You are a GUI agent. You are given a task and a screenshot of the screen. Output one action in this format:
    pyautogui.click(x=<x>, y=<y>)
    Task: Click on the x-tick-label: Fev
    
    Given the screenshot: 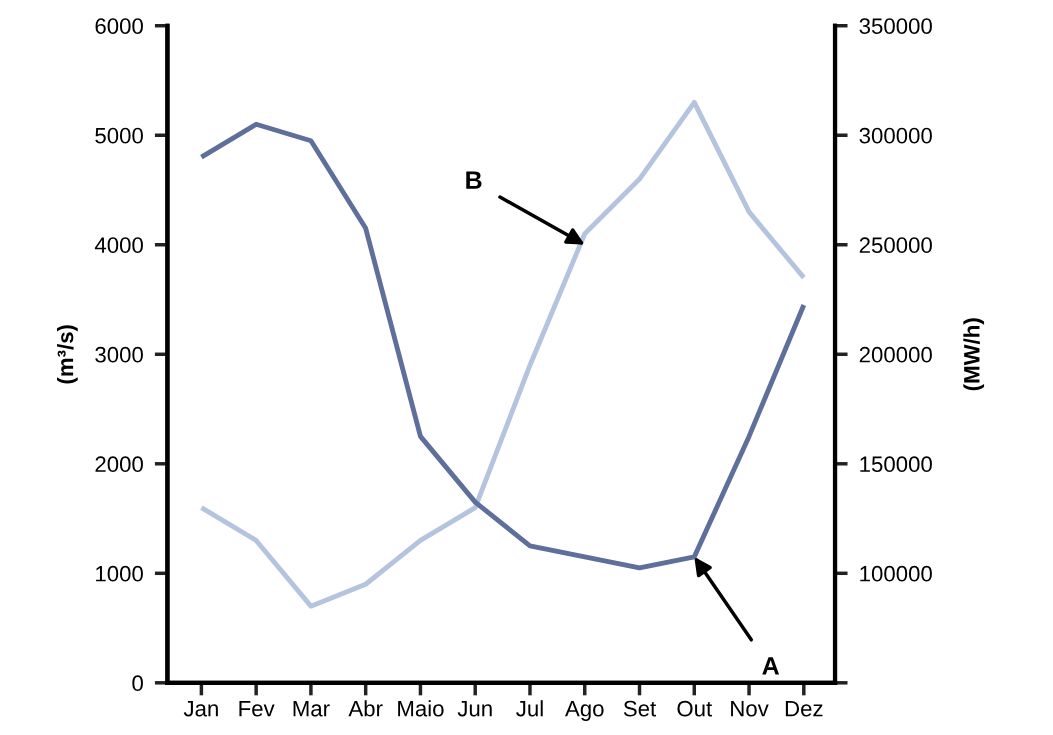 What is the action you would take?
    pyautogui.click(x=257, y=708)
    